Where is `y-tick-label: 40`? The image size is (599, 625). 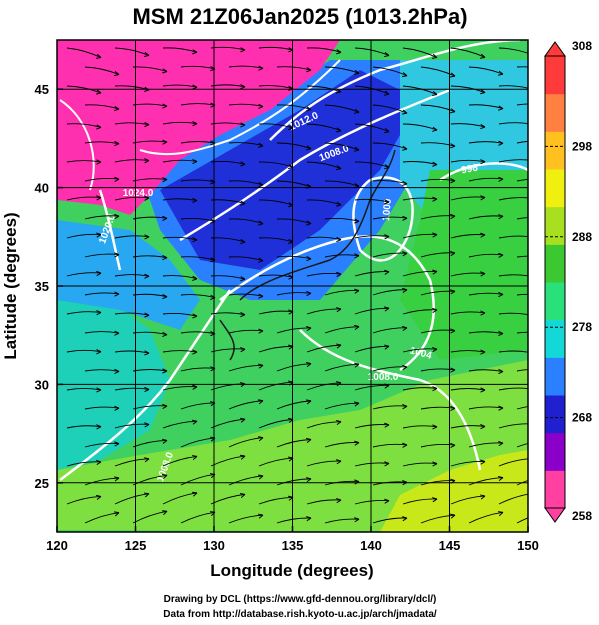 y-tick-label: 40 is located at coordinates (42, 188).